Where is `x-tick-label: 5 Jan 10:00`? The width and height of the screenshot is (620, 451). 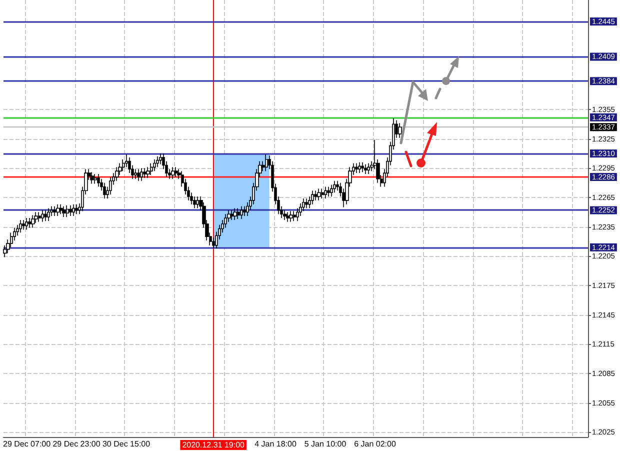 x-tick-label: 5 Jan 10:00 is located at coordinates (325, 444).